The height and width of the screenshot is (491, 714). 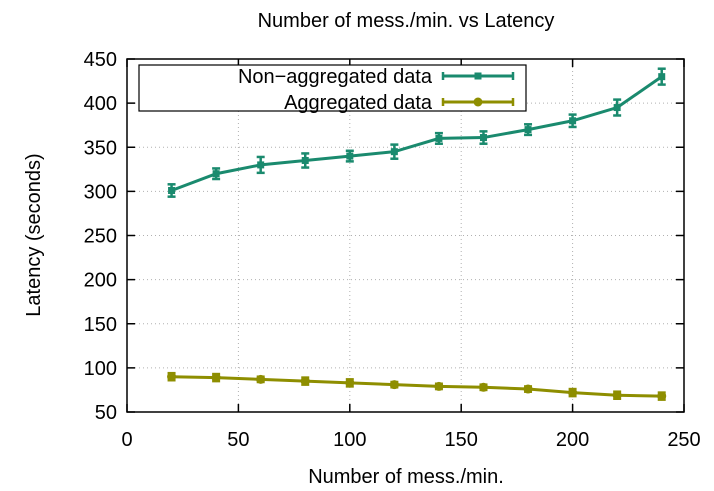 What do you see at coordinates (100, 237) in the screenshot?
I see `y-tick-label: 250` at bounding box center [100, 237].